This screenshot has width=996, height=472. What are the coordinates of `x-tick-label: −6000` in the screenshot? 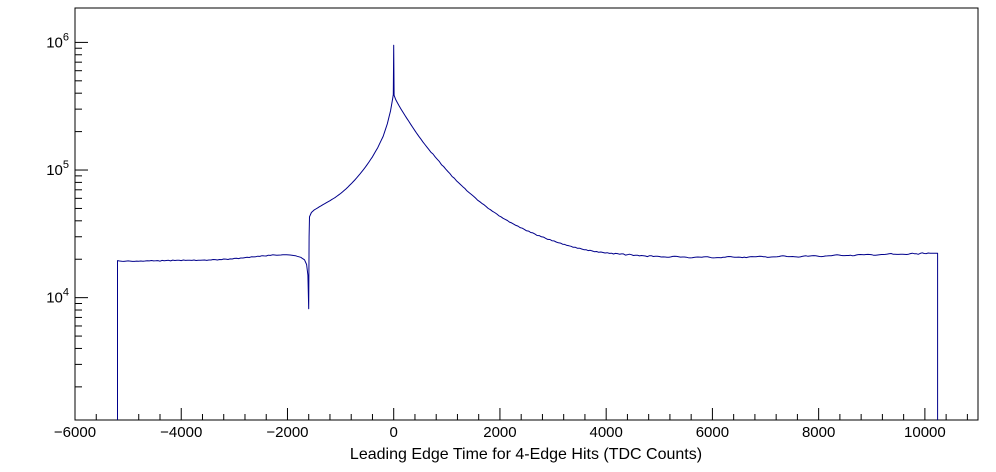 It's located at (75, 432).